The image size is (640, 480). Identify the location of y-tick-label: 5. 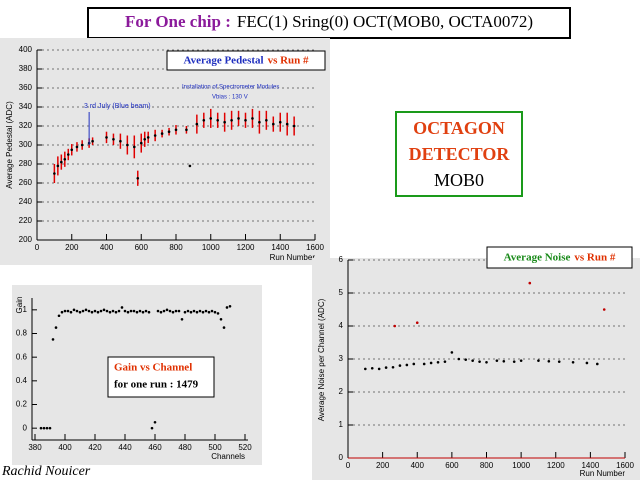
(341, 292).